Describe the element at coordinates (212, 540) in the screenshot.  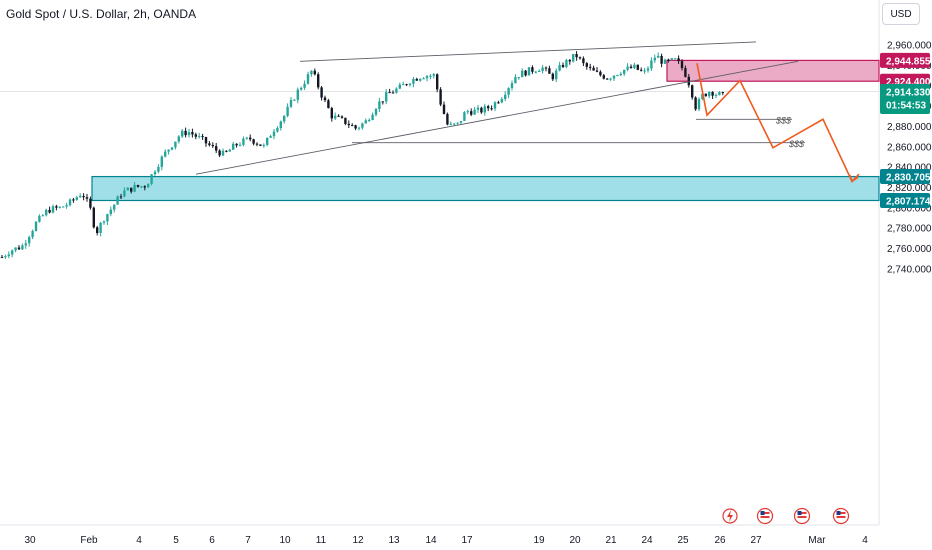
I see `date-tick-label: 6` at that location.